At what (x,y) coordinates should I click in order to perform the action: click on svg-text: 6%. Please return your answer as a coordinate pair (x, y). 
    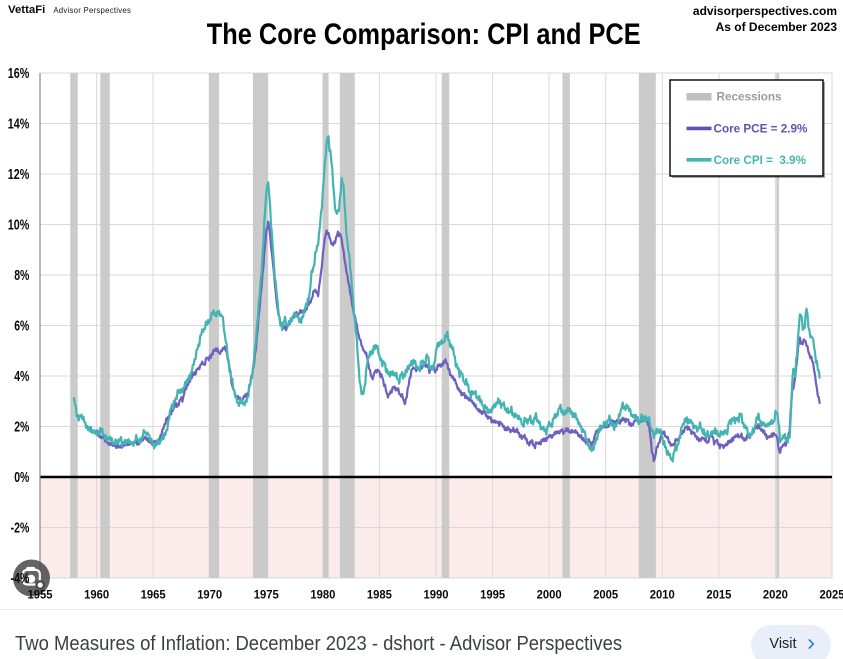
    Looking at the image, I should click on (21, 327).